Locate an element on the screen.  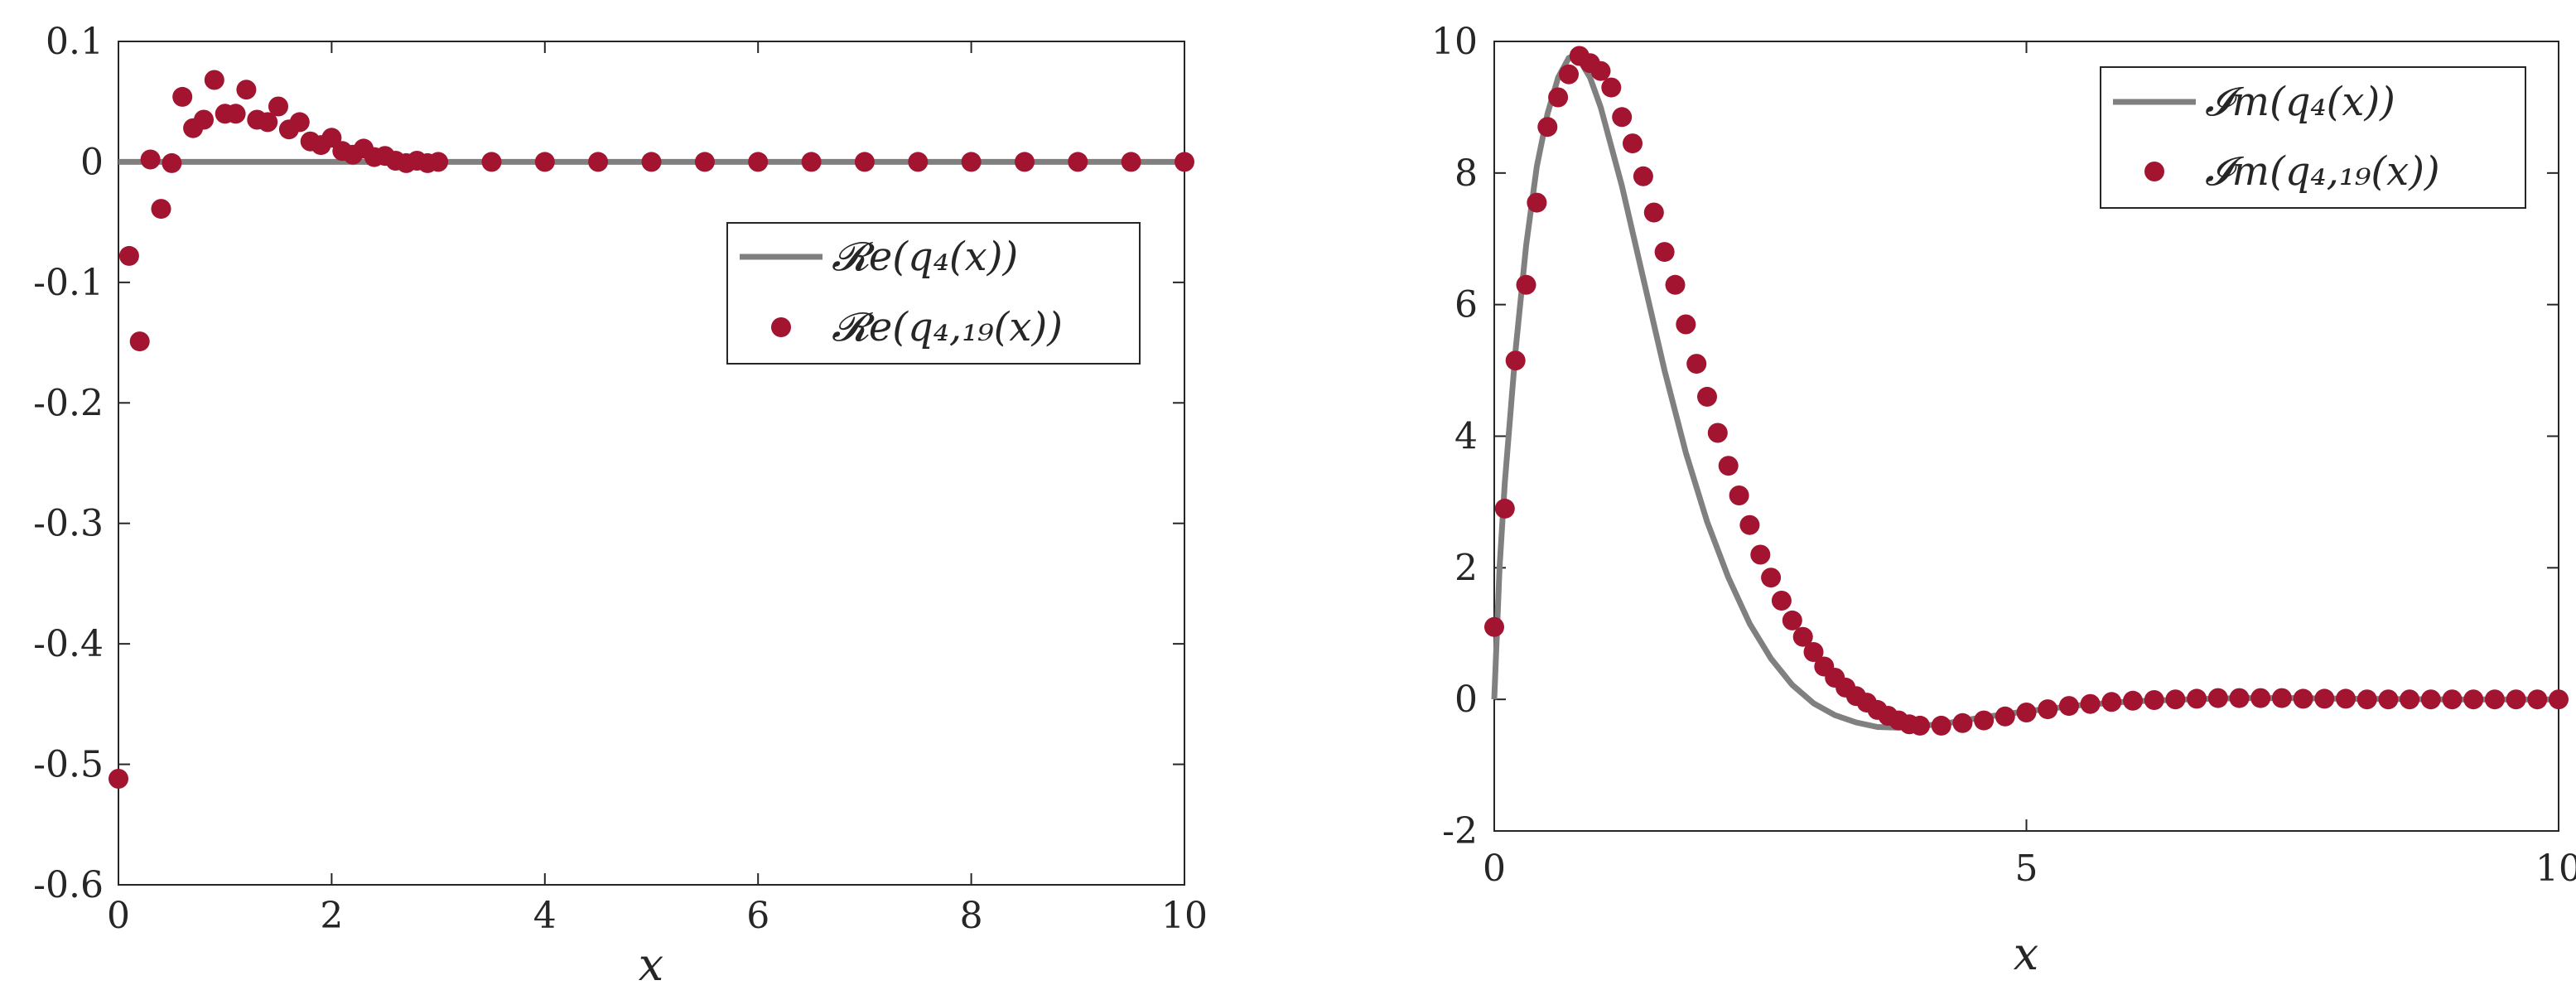
left-legend-box is located at coordinates (934, 293).